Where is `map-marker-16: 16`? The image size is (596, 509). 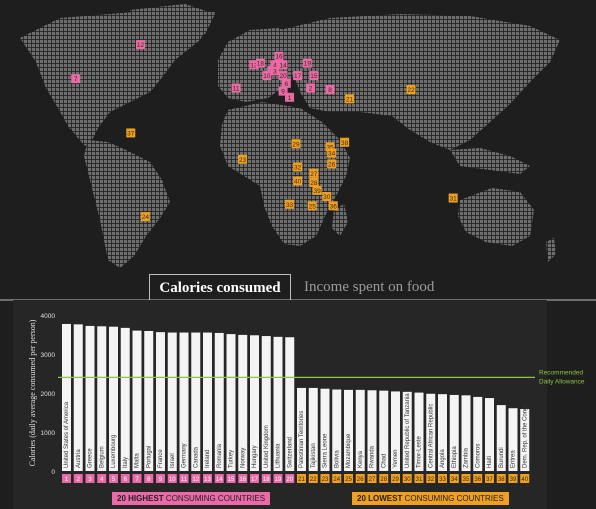
map-marker-16: 16 is located at coordinates (279, 56).